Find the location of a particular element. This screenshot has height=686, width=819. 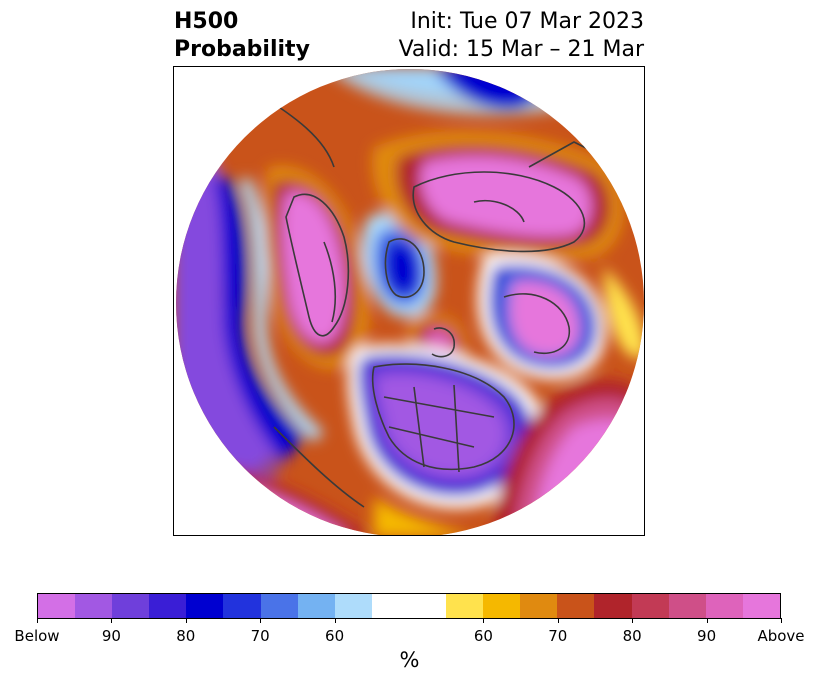

colorbar is located at coordinates (409, 606).